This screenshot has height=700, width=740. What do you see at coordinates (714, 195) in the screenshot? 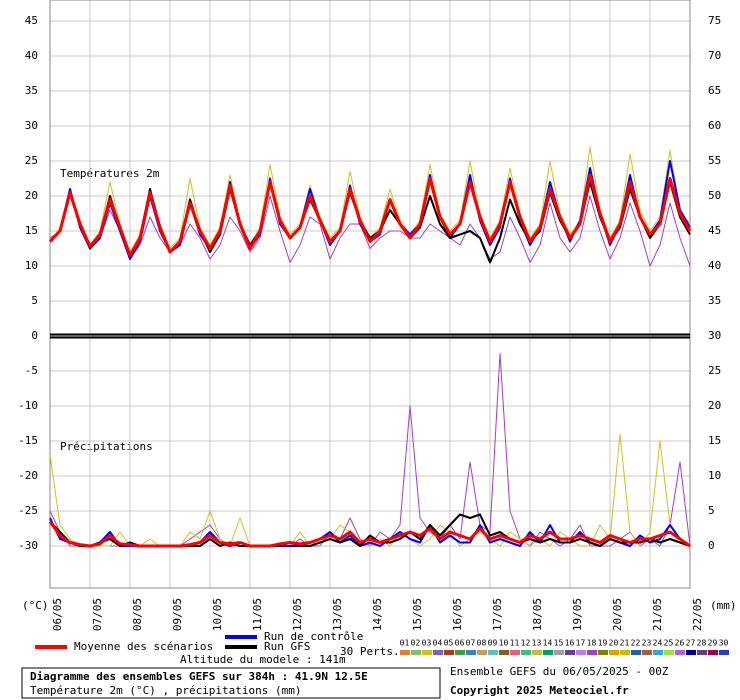
I see `y2-tick-label: 50` at bounding box center [714, 195].